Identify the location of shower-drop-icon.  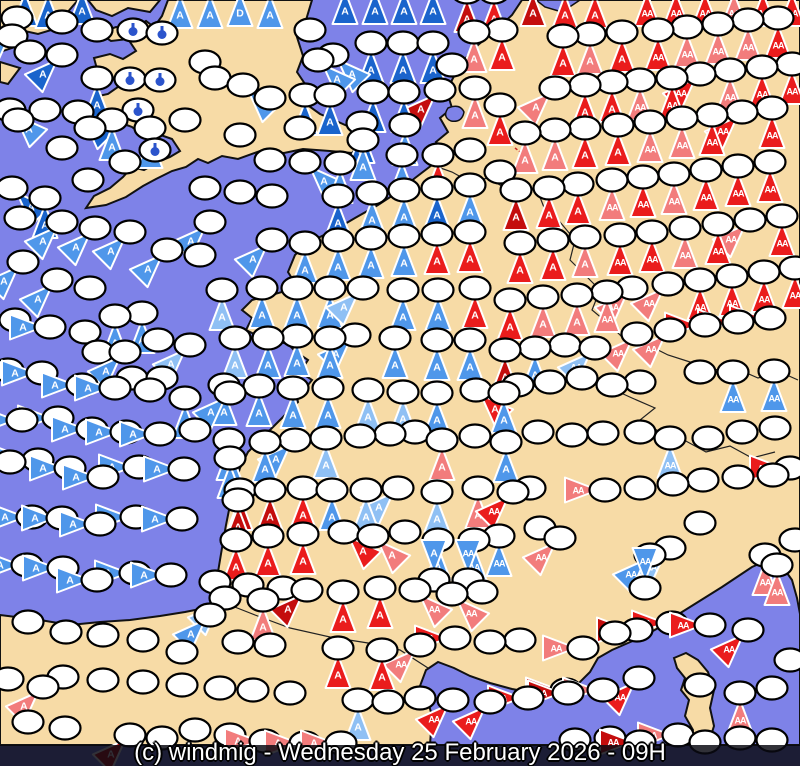
(162, 28).